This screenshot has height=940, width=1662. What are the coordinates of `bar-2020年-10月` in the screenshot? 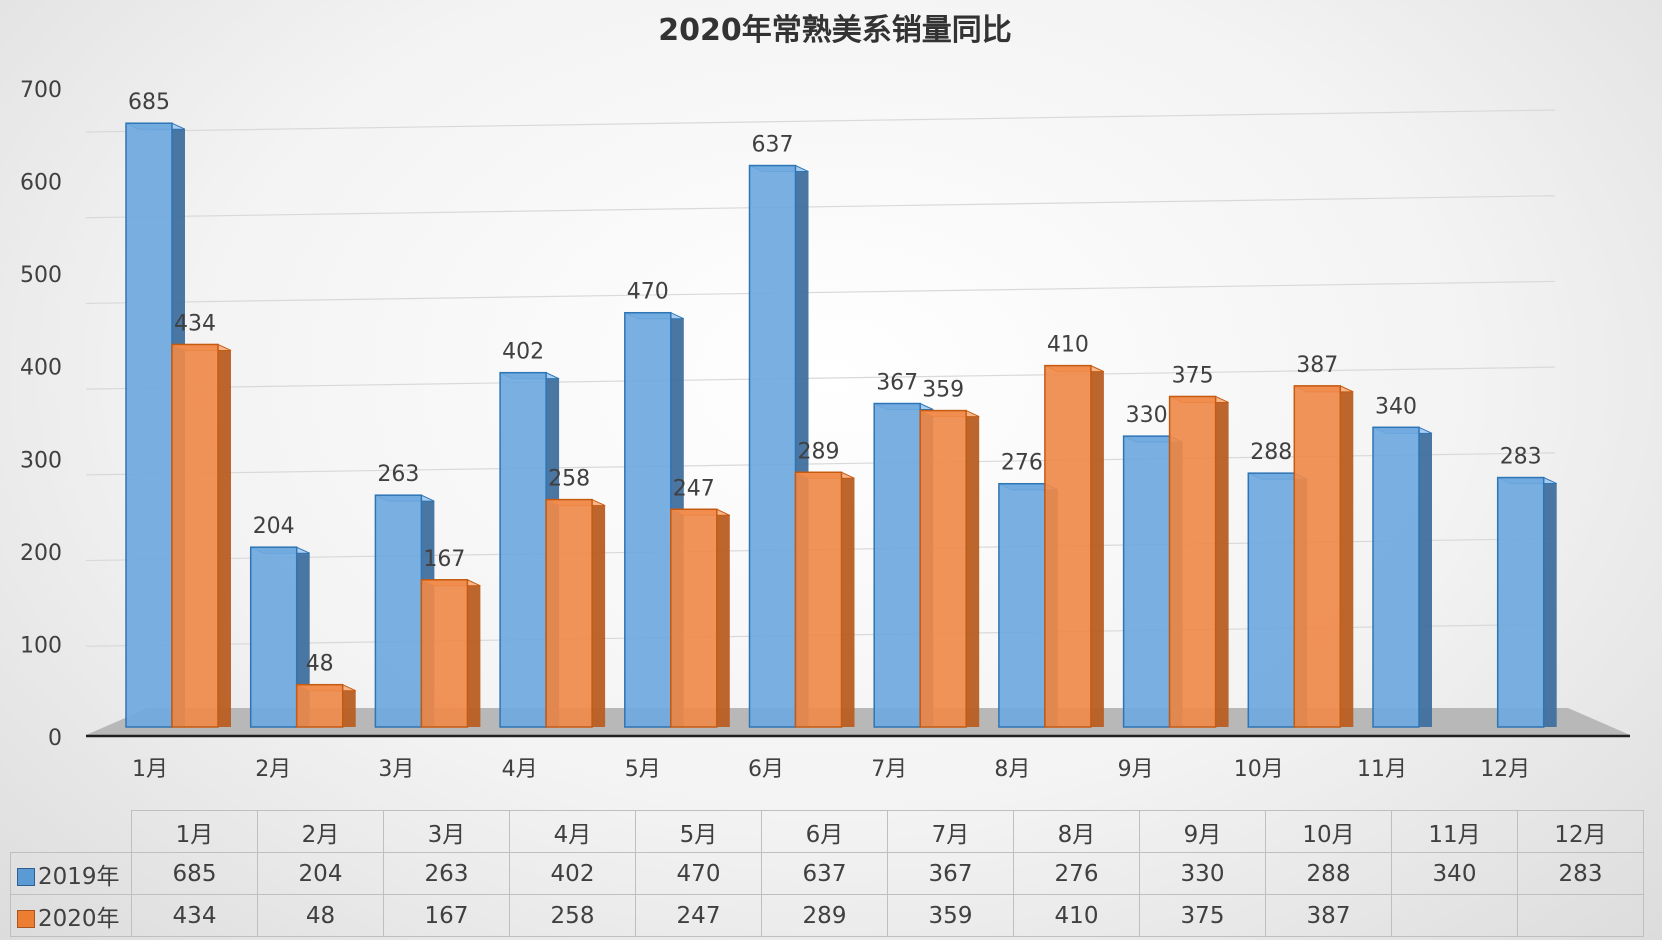 It's located at (1323, 556).